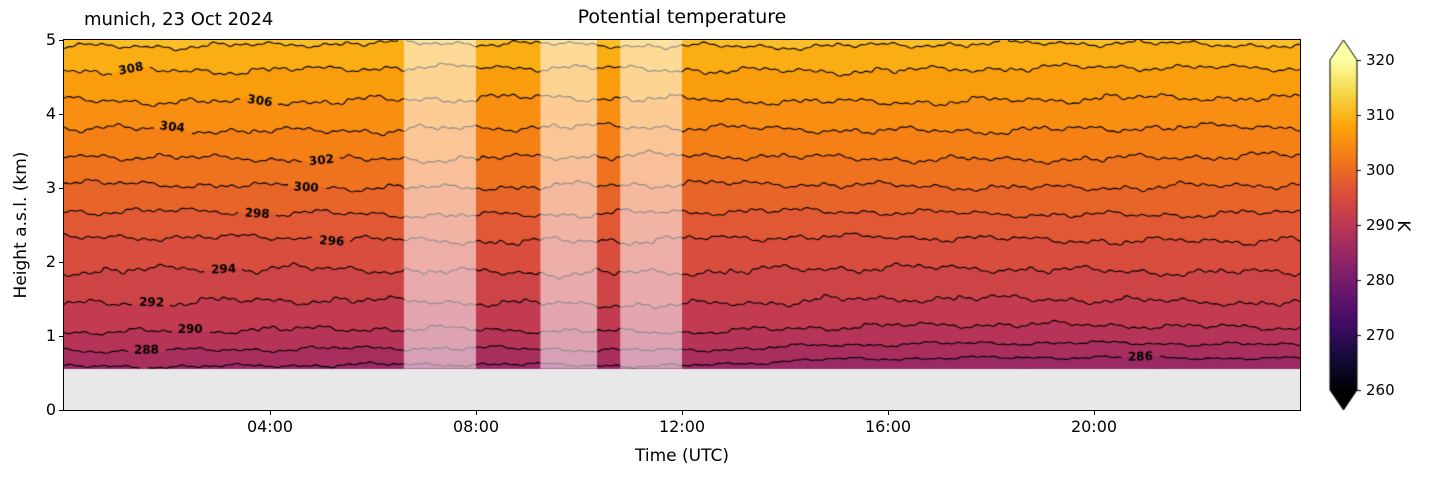  Describe the element at coordinates (1380, 335) in the screenshot. I see `colorbar-tick-label: 270` at that location.